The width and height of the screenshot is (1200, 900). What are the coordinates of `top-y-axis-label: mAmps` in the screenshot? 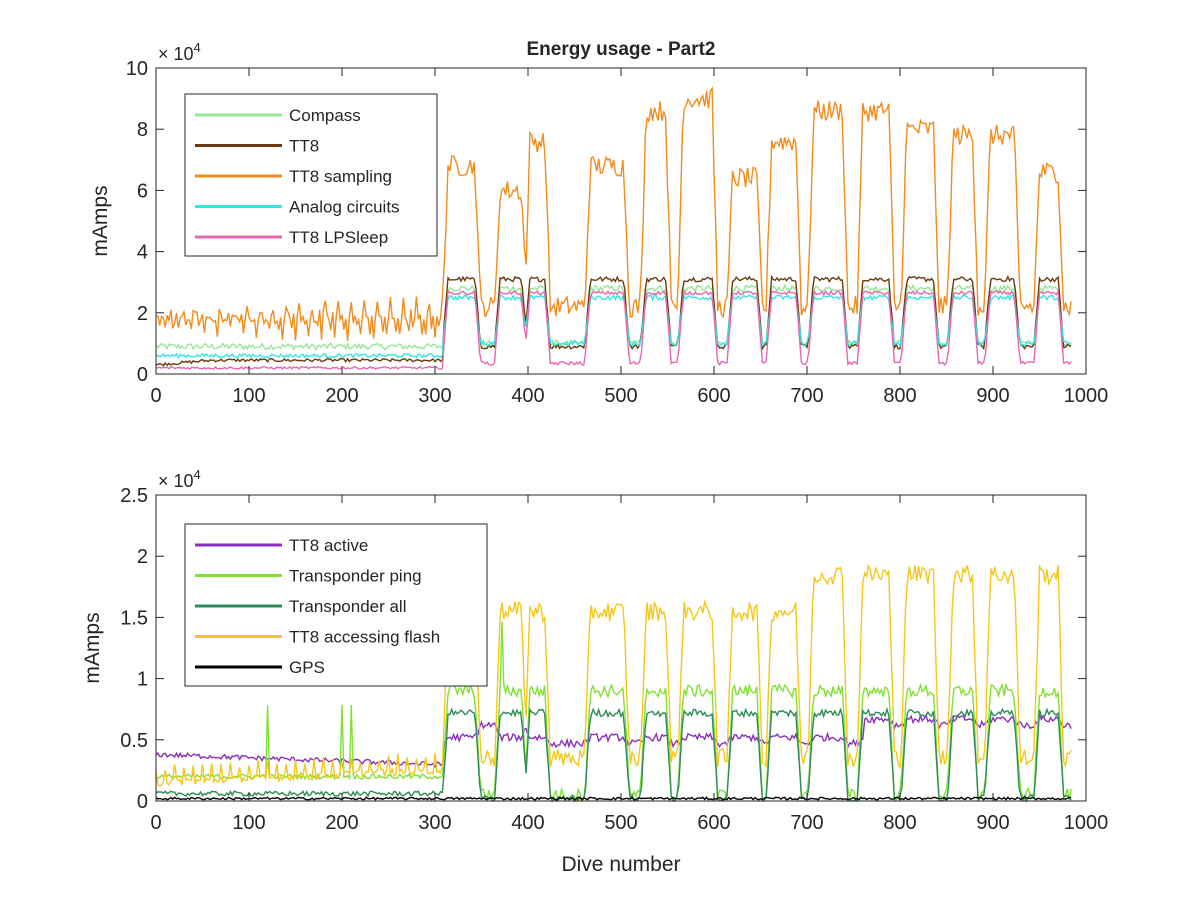 It's located at (100, 220).